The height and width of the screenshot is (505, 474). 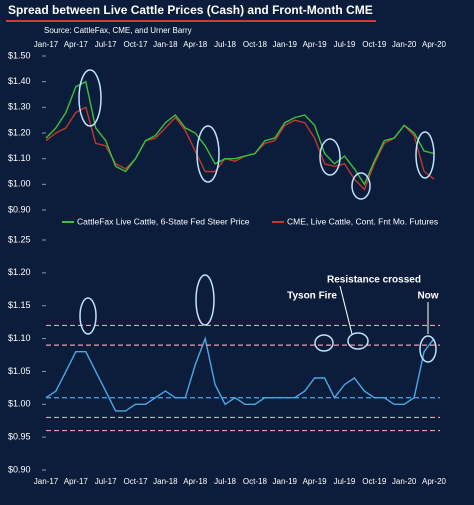 What do you see at coordinates (118, 30) in the screenshot?
I see `chart-source: Source: CattleFax, CME, and Urner Barry` at bounding box center [118, 30].